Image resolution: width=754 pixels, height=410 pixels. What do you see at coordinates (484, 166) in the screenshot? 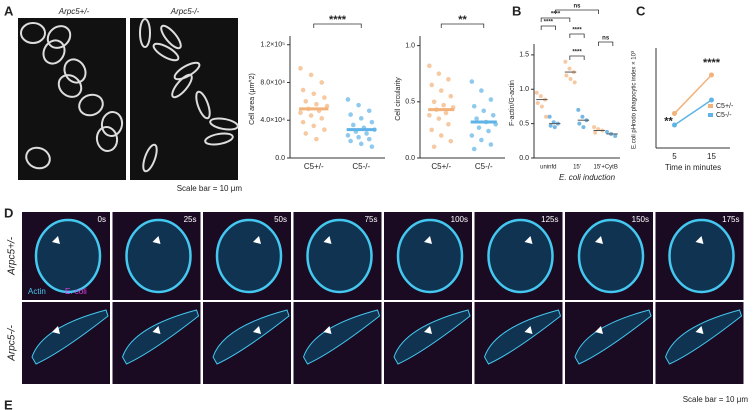
I see `x-tick-label: C5-/-` at bounding box center [484, 166].